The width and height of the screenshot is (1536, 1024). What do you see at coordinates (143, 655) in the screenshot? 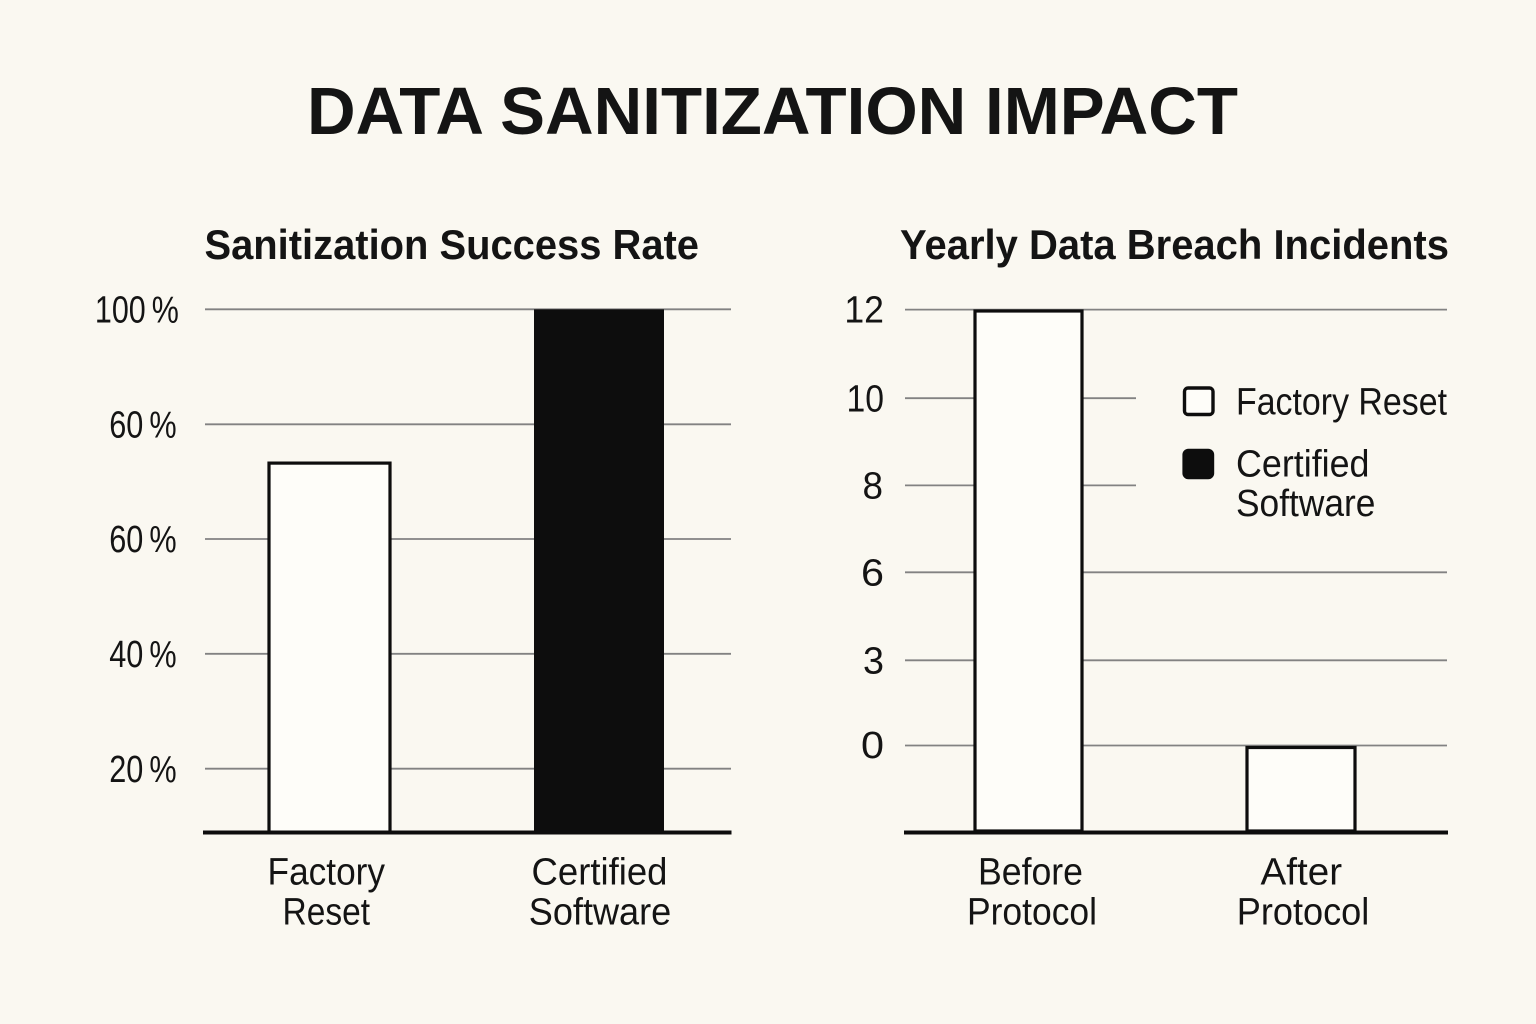
I see `svg-text: 40 %` at bounding box center [143, 655].